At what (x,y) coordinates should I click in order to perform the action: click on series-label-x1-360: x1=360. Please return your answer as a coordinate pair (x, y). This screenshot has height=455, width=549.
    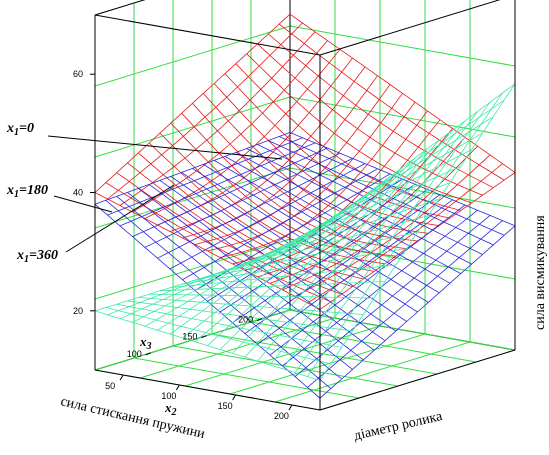
    Looking at the image, I should click on (37, 256).